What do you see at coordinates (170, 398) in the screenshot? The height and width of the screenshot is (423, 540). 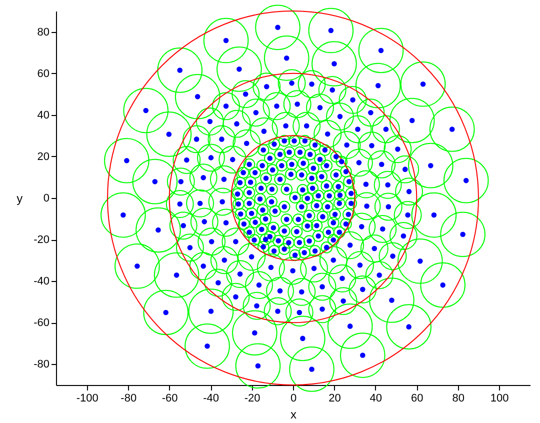 I see `x-tick-label: -60` at bounding box center [170, 398].